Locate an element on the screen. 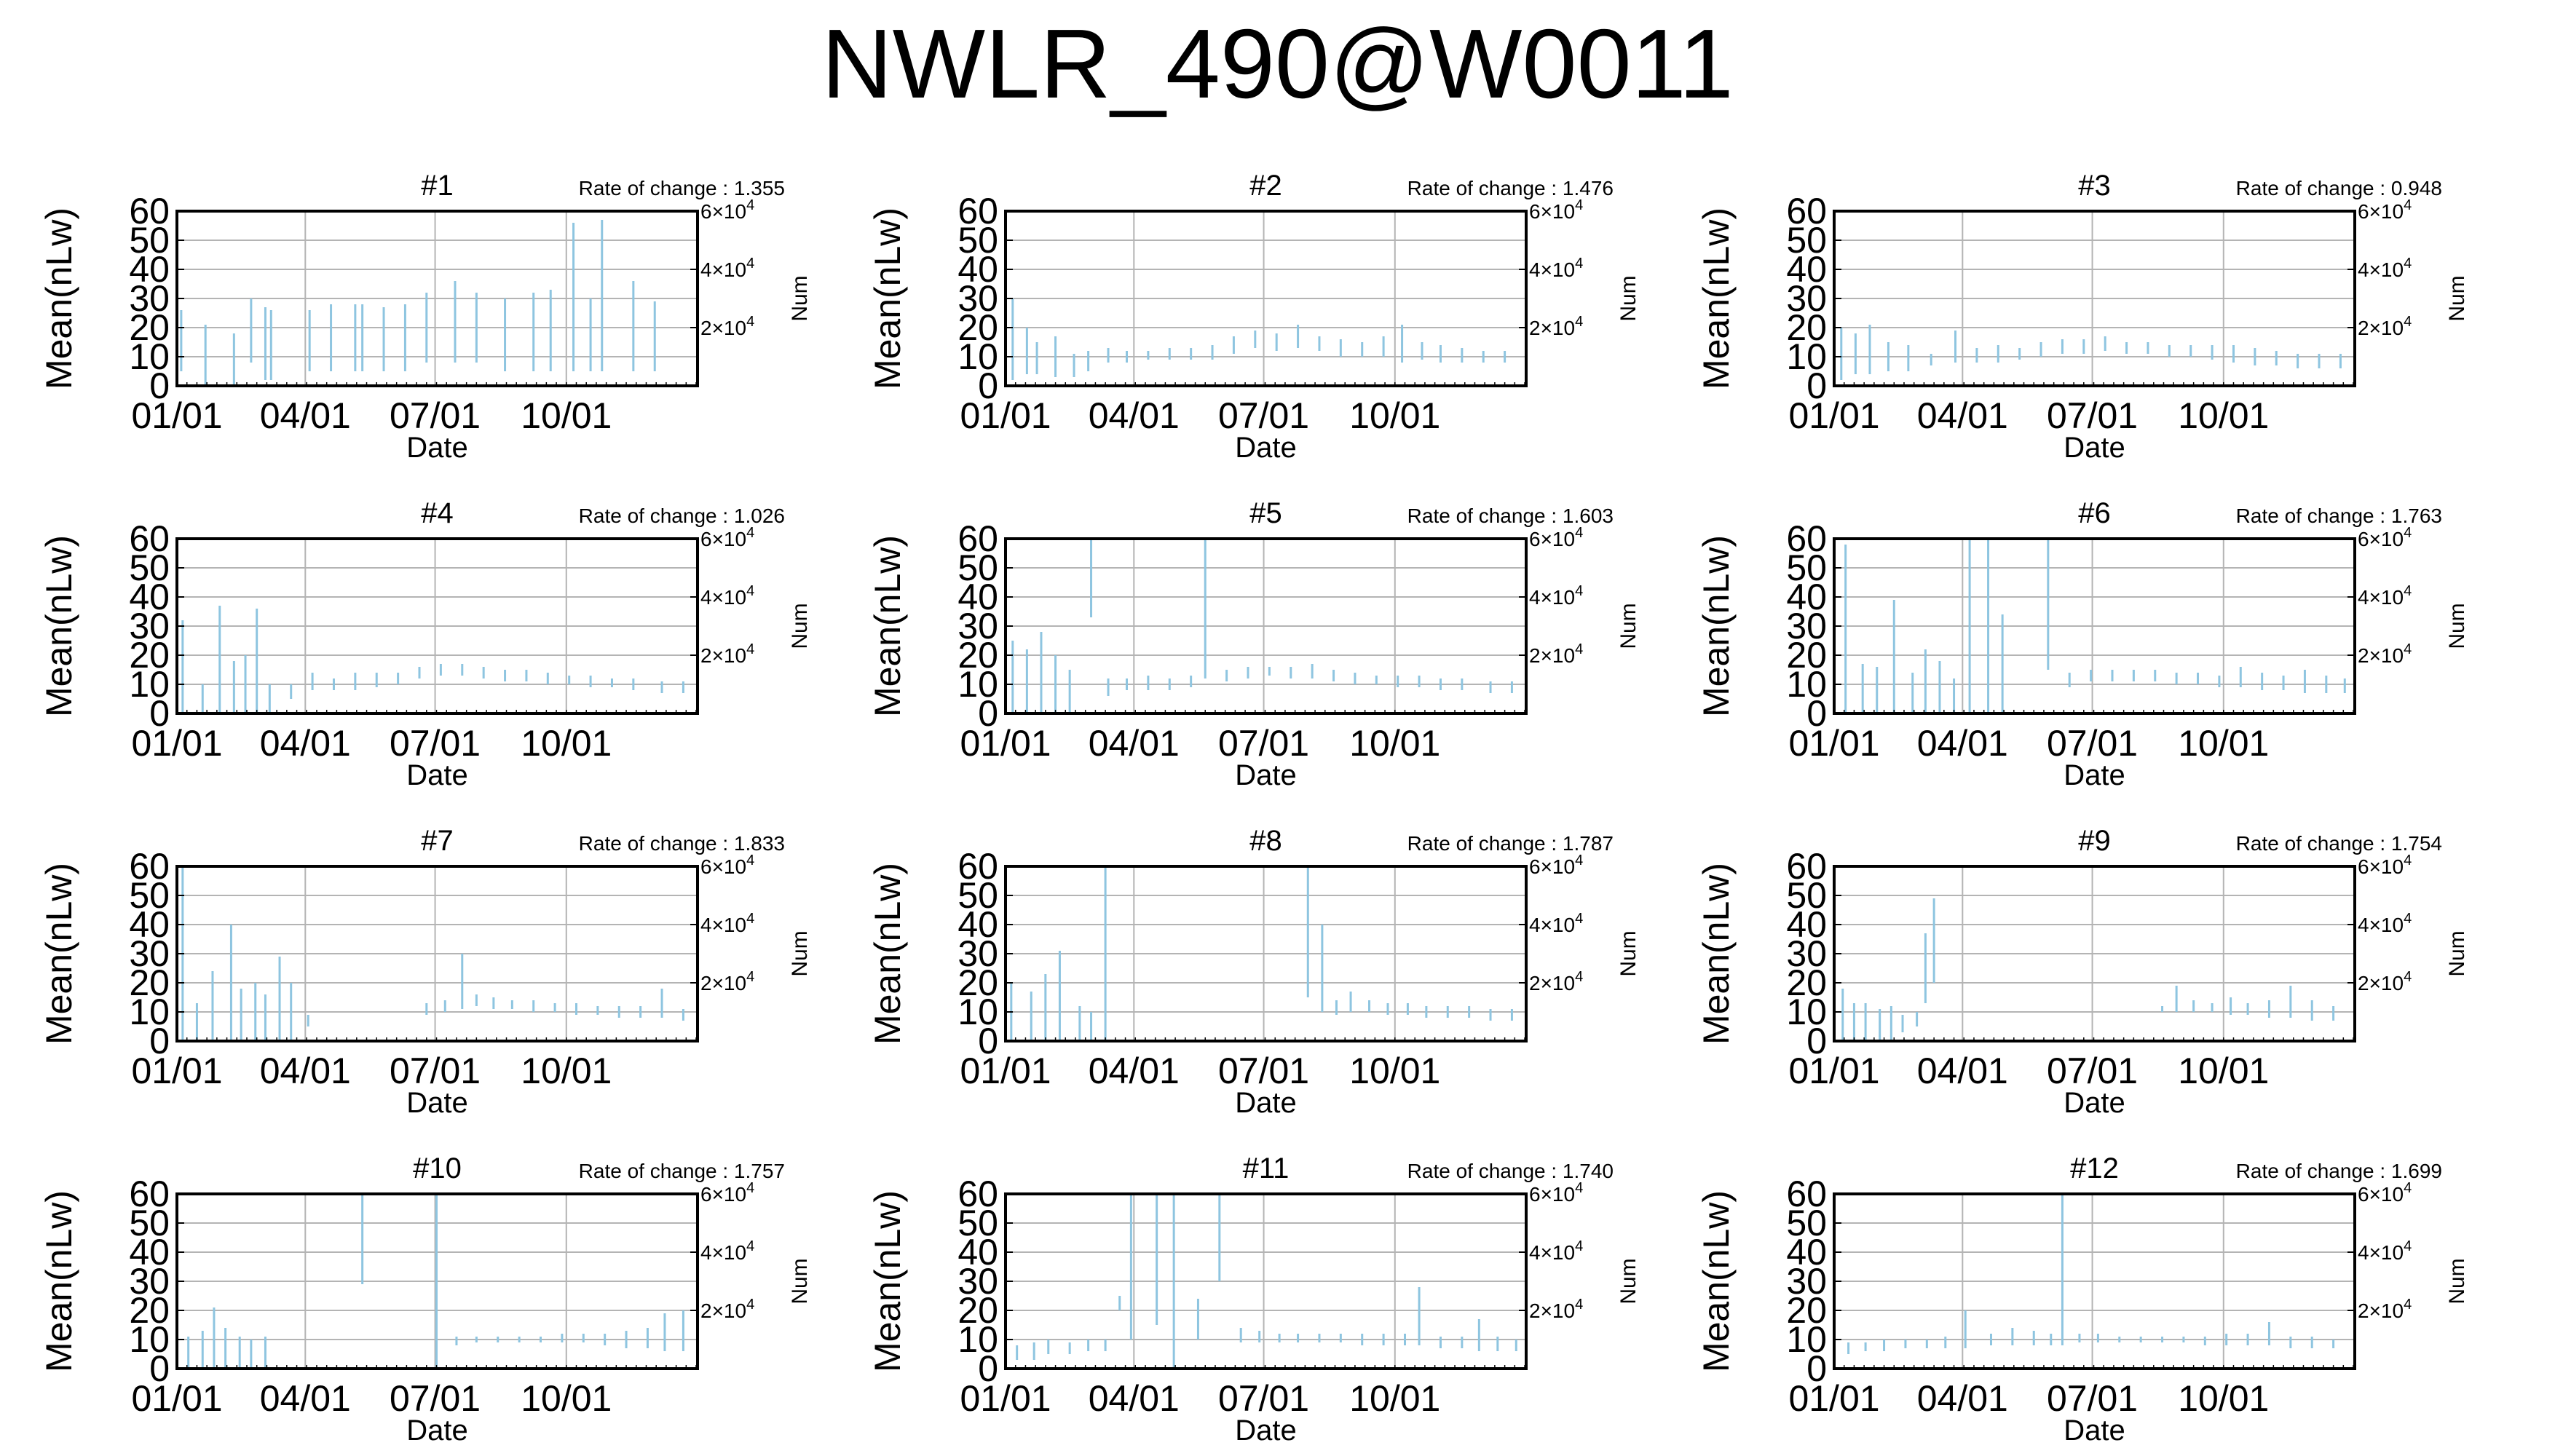 This screenshot has height=1456, width=2555. subplot-title: #1 is located at coordinates (437, 186).